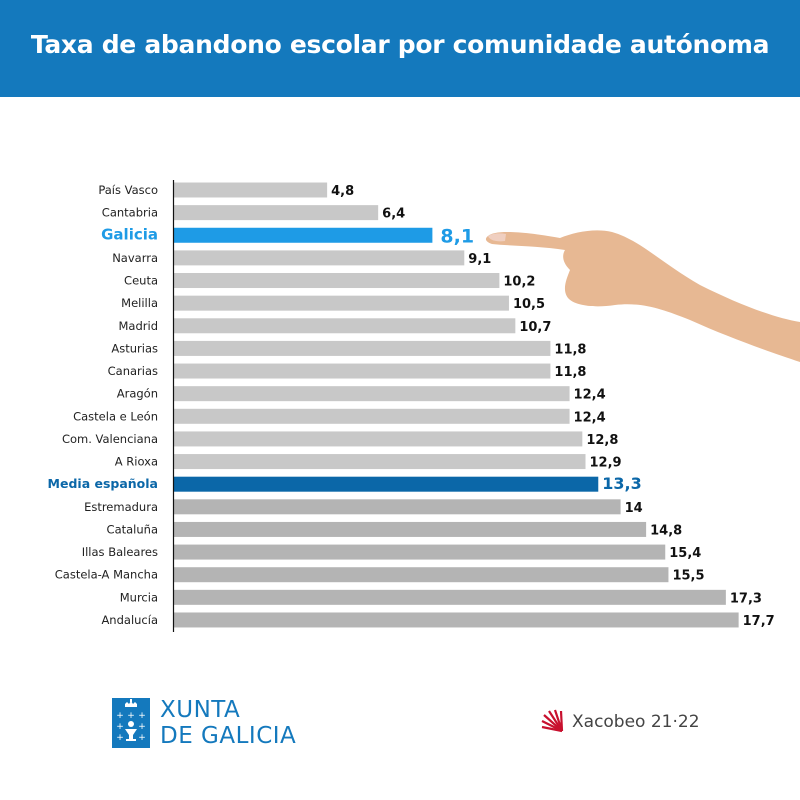  I want to click on category-label: Illas Baleares, so click(120, 552).